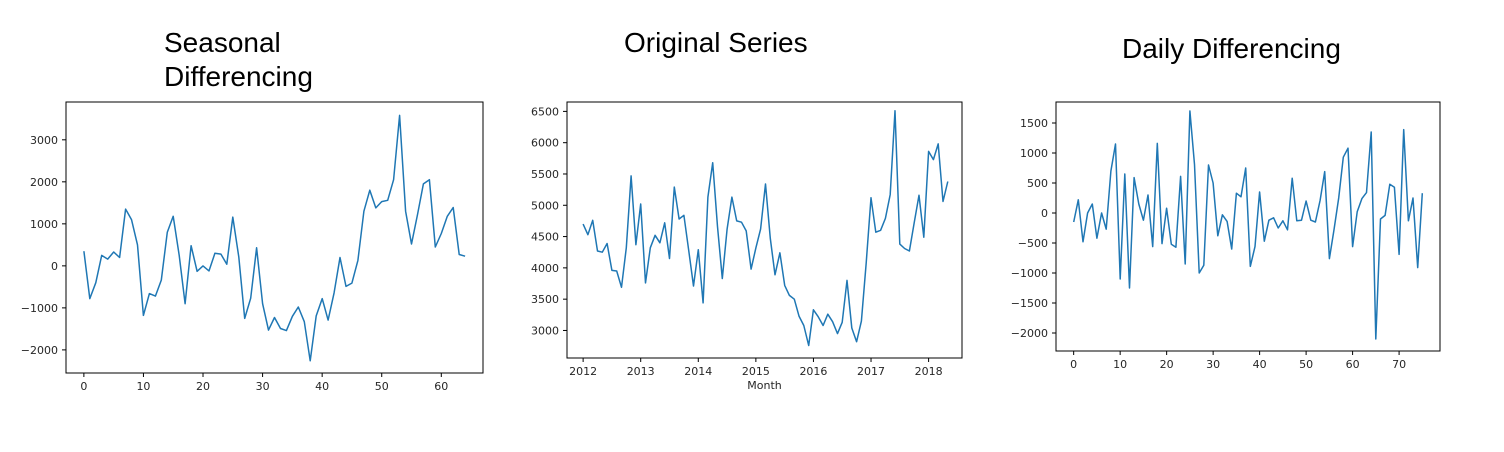 The height and width of the screenshot is (452, 1504). Describe the element at coordinates (1034, 153) in the screenshot. I see `daily-y-tick-label: 1000` at that location.